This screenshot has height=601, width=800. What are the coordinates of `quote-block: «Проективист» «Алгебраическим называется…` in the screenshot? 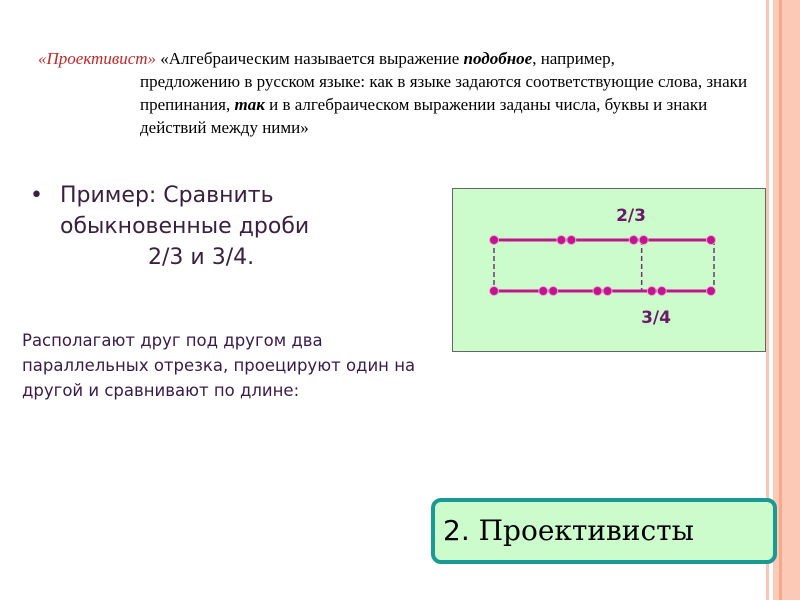 It's located at (398, 93).